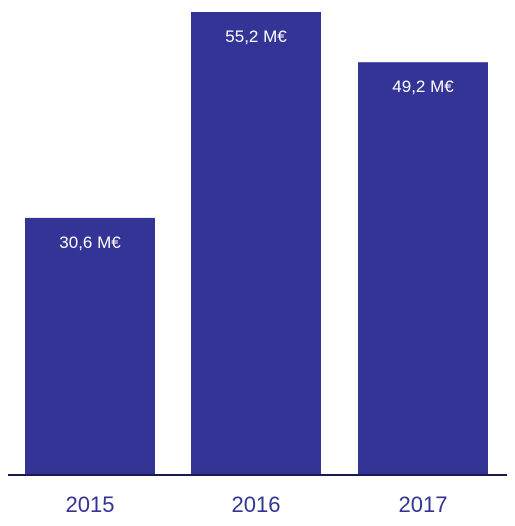 The width and height of the screenshot is (515, 526). What do you see at coordinates (423, 504) in the screenshot?
I see `x-tick-label-2017: 2017` at bounding box center [423, 504].